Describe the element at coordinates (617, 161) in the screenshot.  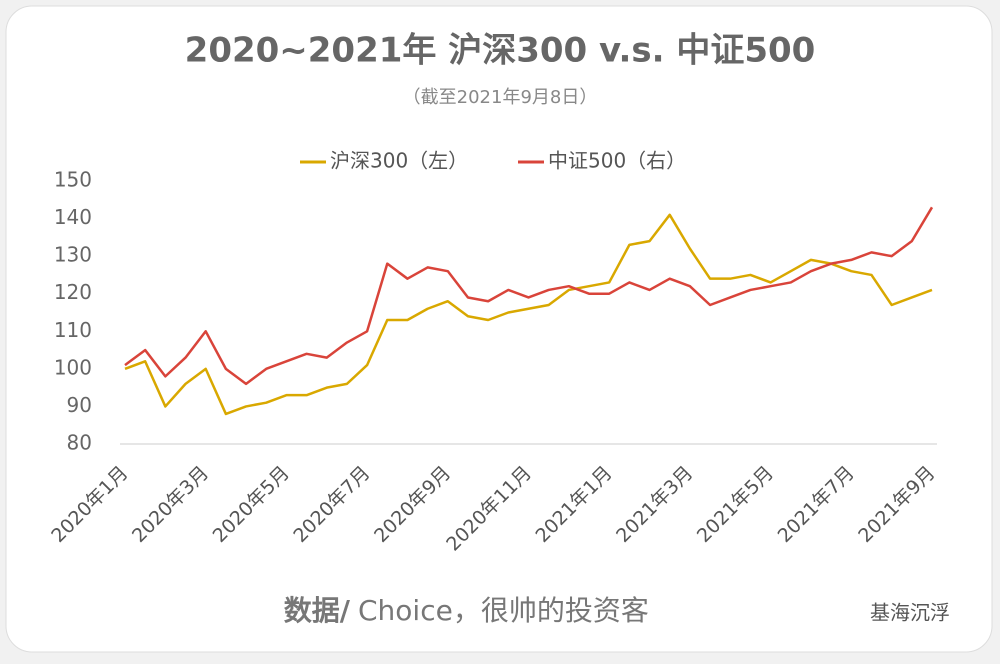
I see `legend-label: 中证500（右）` at that location.